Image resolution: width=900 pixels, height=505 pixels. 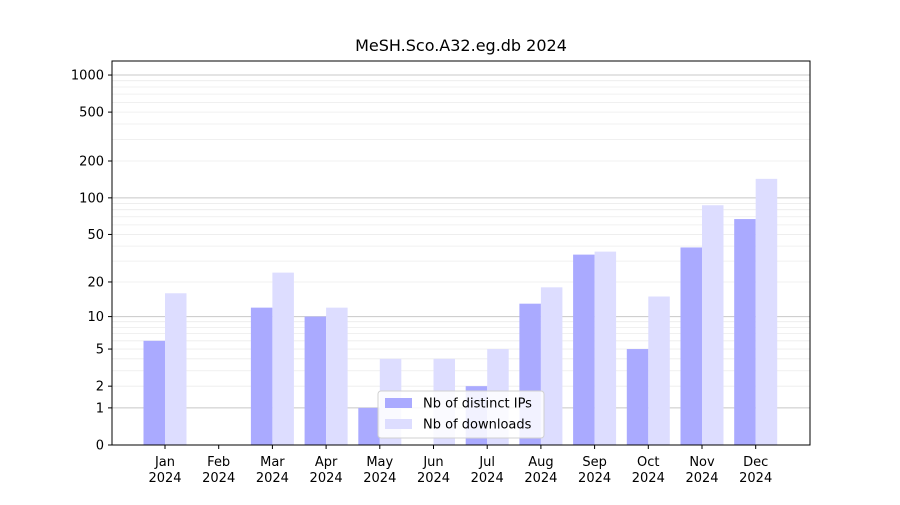 I want to click on y-tick-label: 0, so click(x=100, y=446).